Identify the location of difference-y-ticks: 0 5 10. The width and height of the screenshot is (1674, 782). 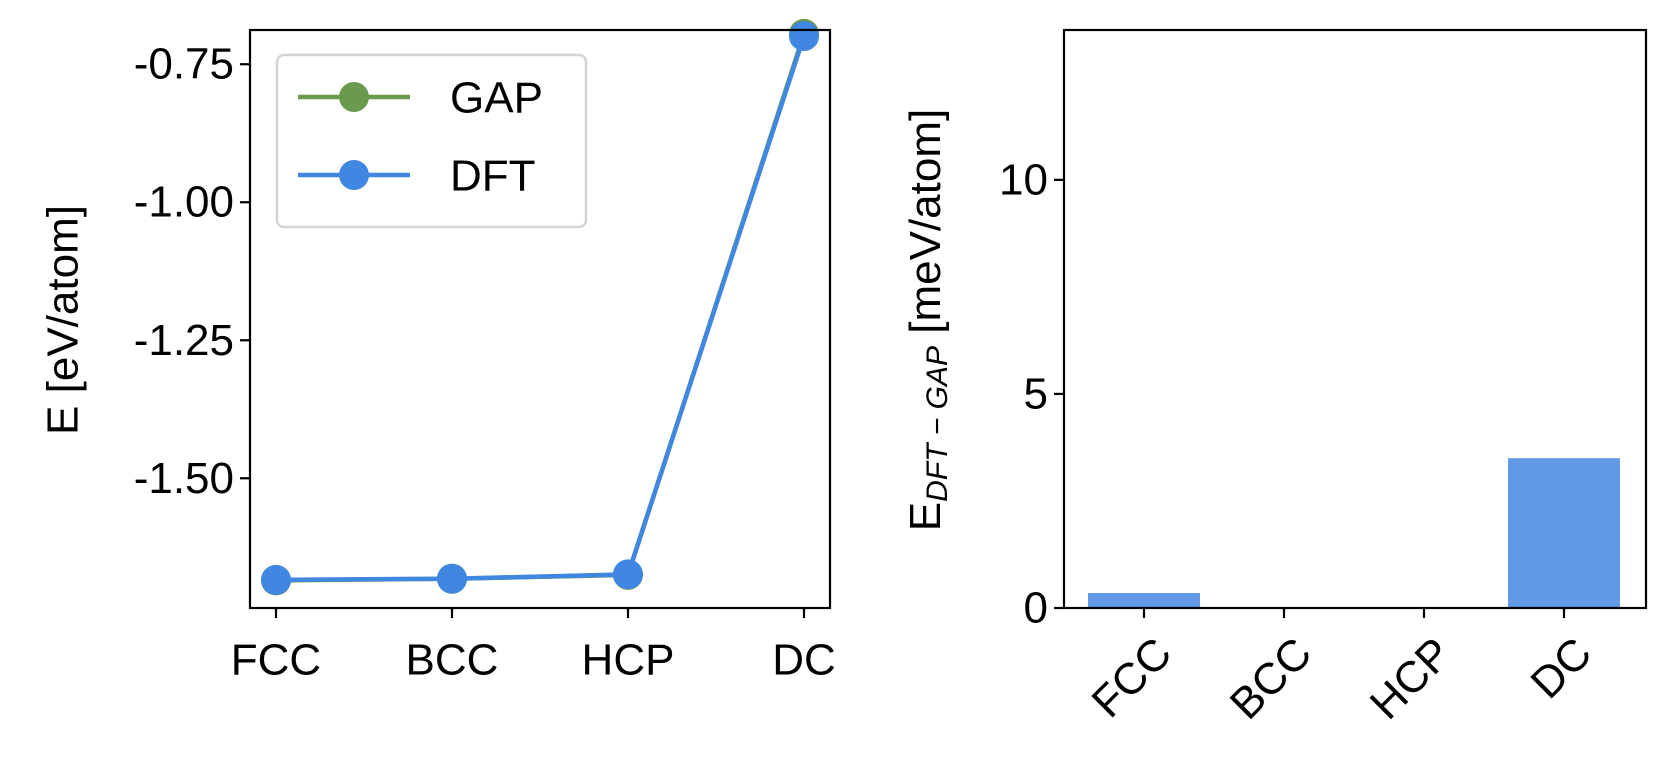
(1031, 394).